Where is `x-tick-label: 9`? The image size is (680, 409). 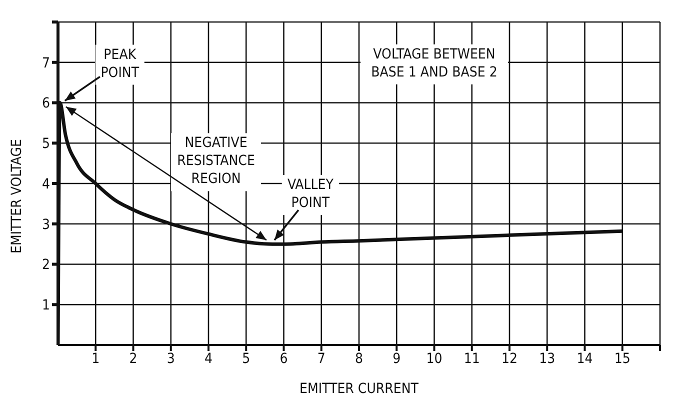
x-tick-label: 9 is located at coordinates (396, 358).